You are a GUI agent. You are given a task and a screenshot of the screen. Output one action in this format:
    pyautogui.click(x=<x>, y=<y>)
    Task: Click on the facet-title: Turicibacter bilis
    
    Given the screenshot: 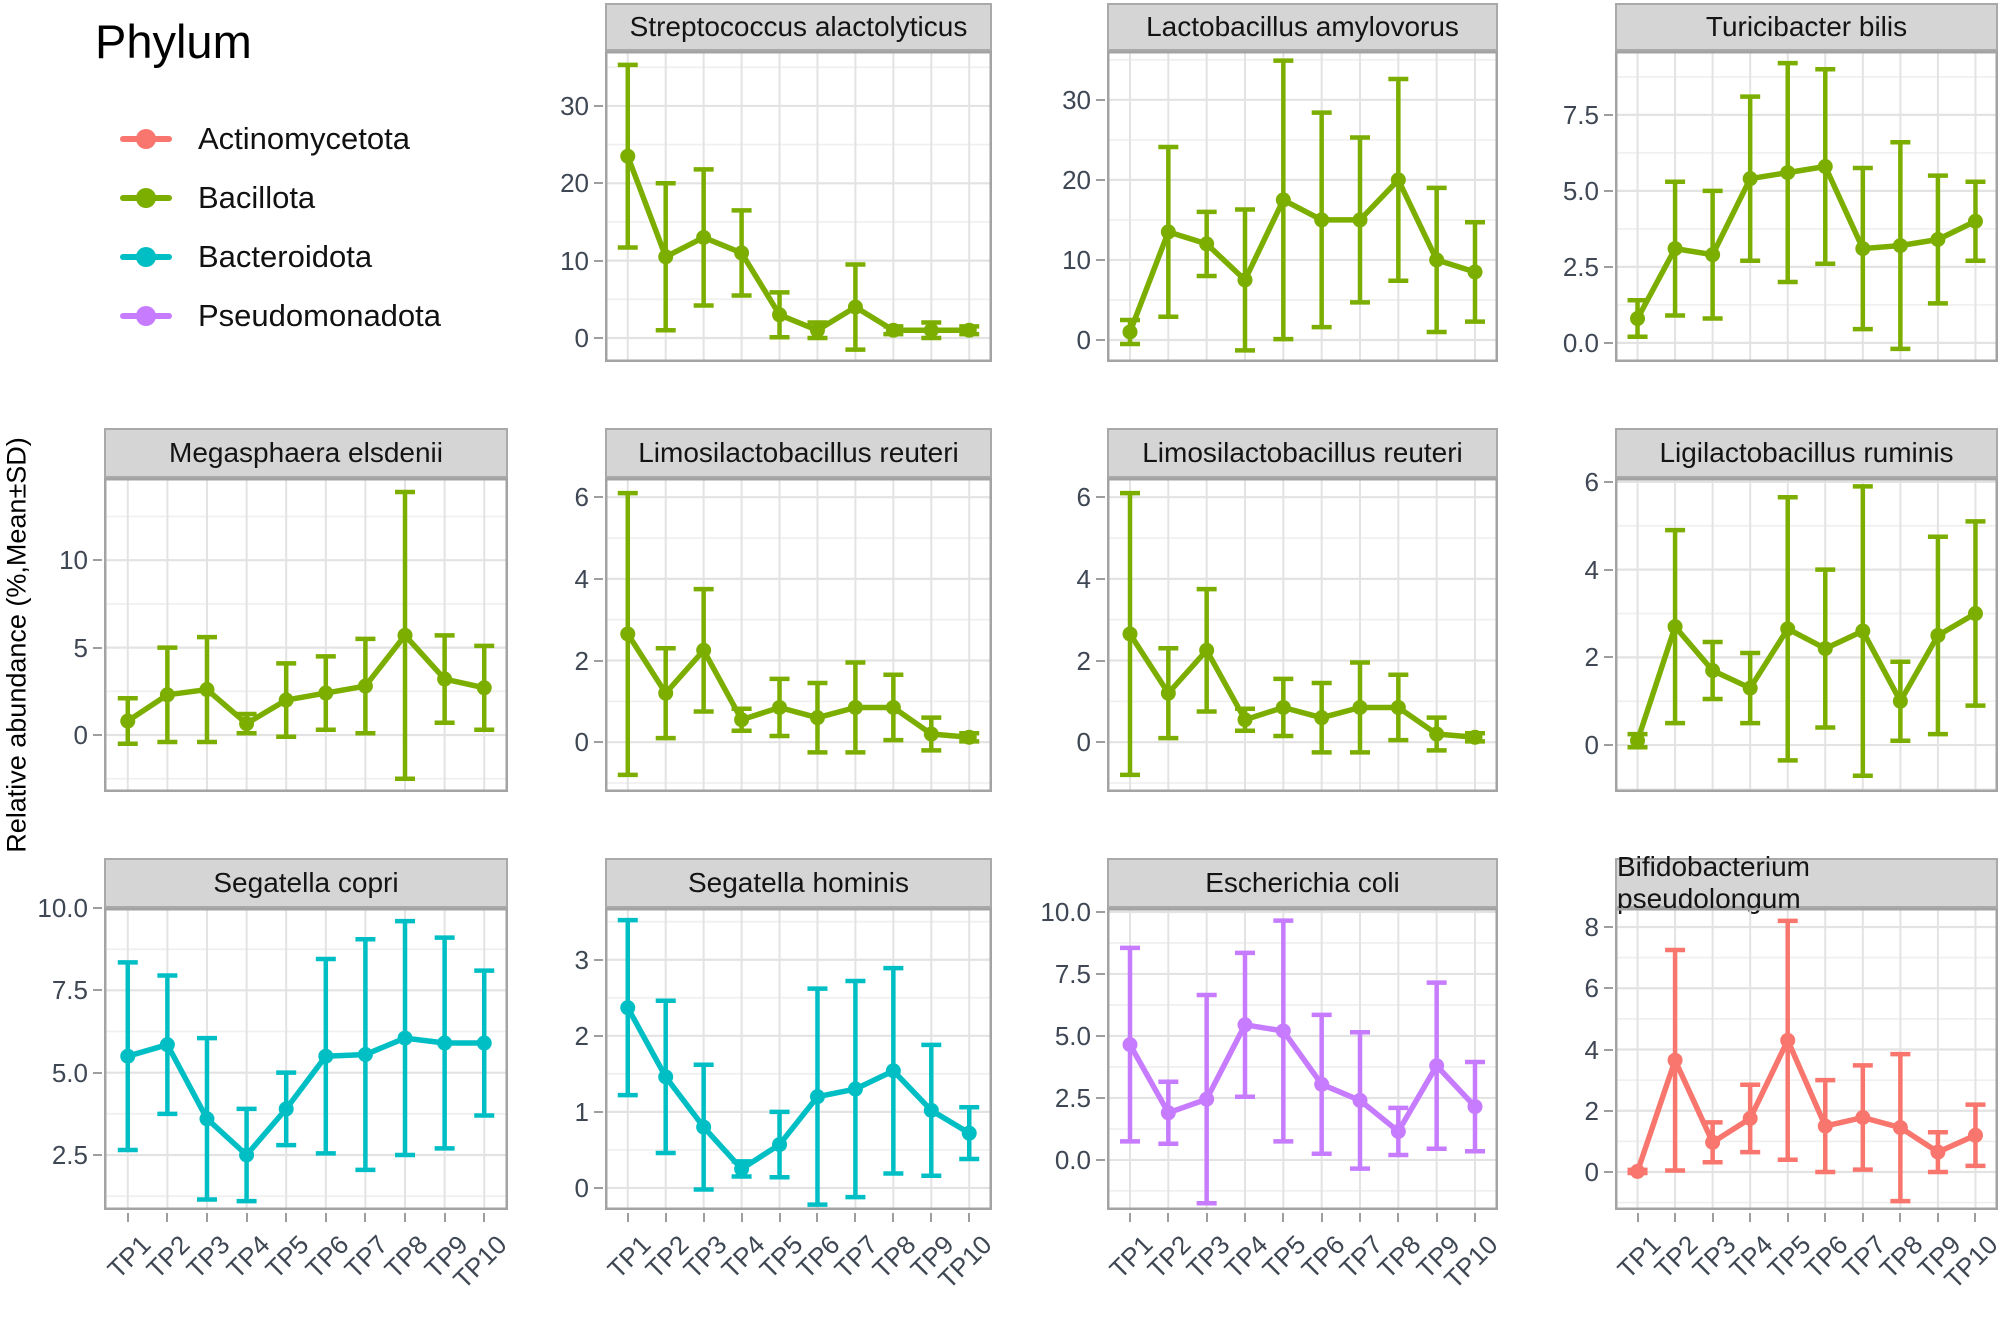 What is the action you would take?
    pyautogui.click(x=1806, y=26)
    